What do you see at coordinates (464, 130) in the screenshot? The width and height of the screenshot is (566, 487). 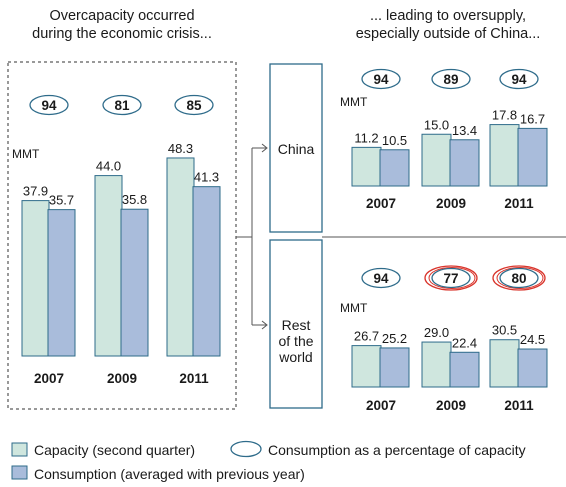 I see `consumption-value-2009: 13.4` at bounding box center [464, 130].